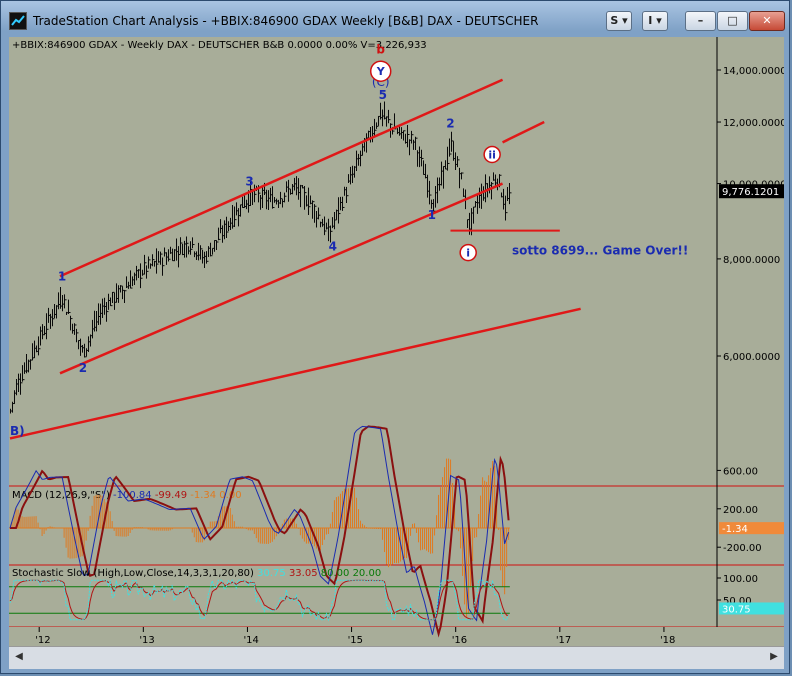 The height and width of the screenshot is (676, 792). I want to click on wave-label-3: 3, so click(249, 181).